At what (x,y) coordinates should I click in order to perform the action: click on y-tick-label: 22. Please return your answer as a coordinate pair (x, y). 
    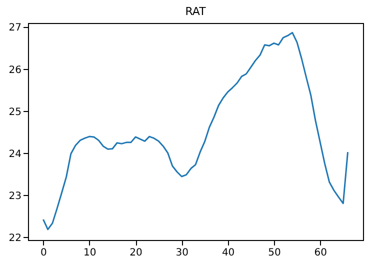
    Looking at the image, I should click on (15, 238).